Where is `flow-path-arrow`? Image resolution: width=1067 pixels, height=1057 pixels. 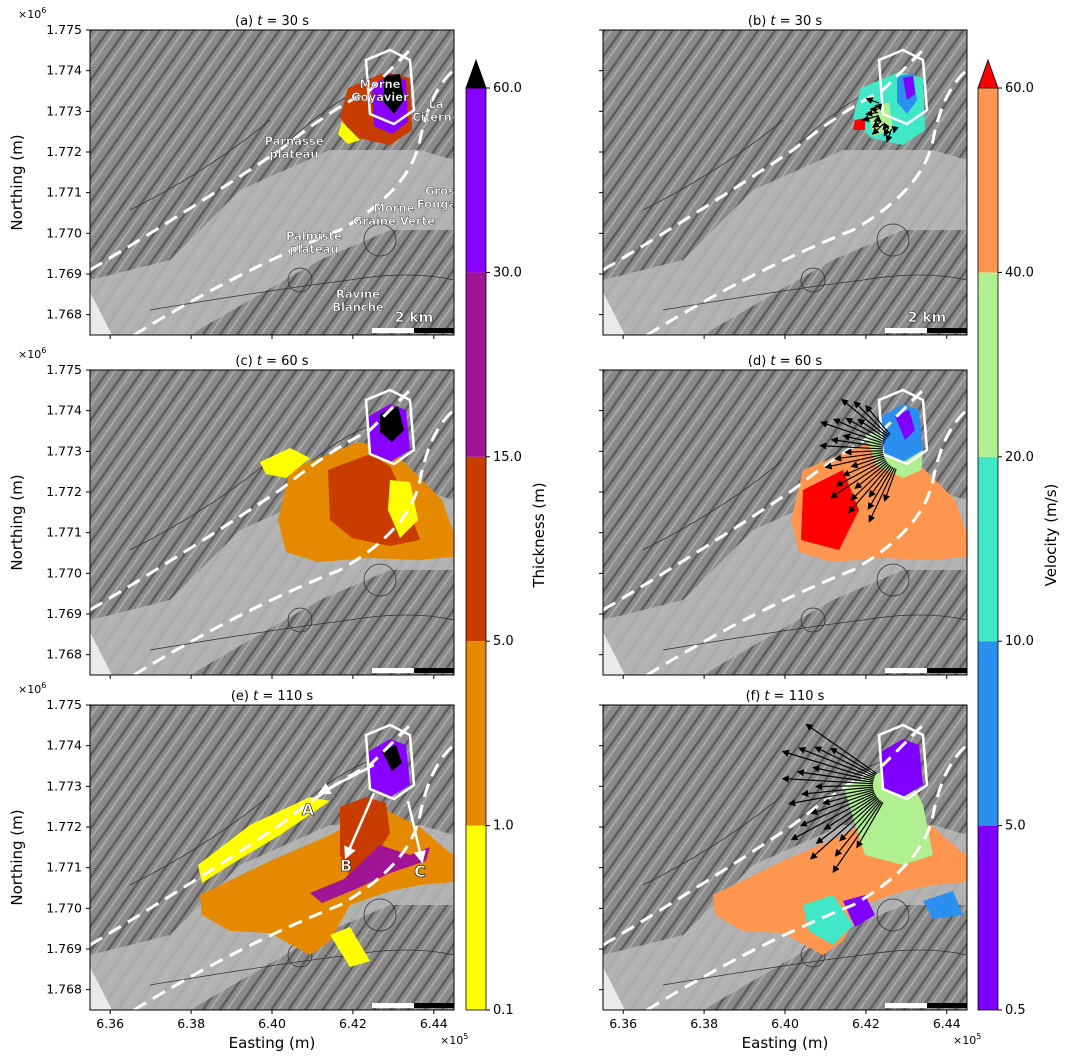
flow-path-arrow is located at coordinates (346, 779).